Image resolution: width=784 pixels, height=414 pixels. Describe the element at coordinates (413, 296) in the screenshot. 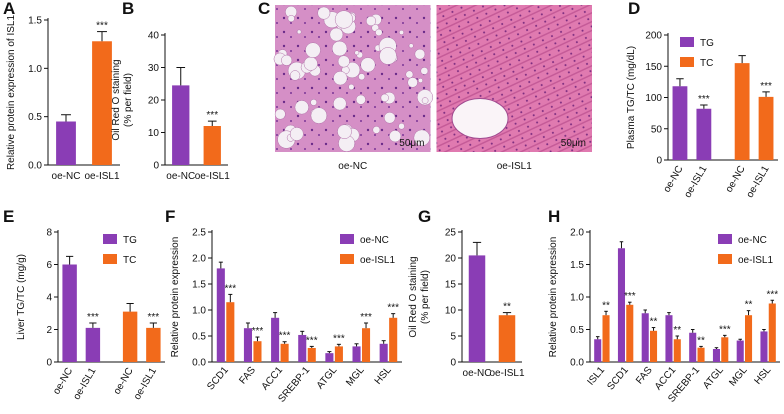

I see `y-axis-label: Oil Red O staining` at that location.